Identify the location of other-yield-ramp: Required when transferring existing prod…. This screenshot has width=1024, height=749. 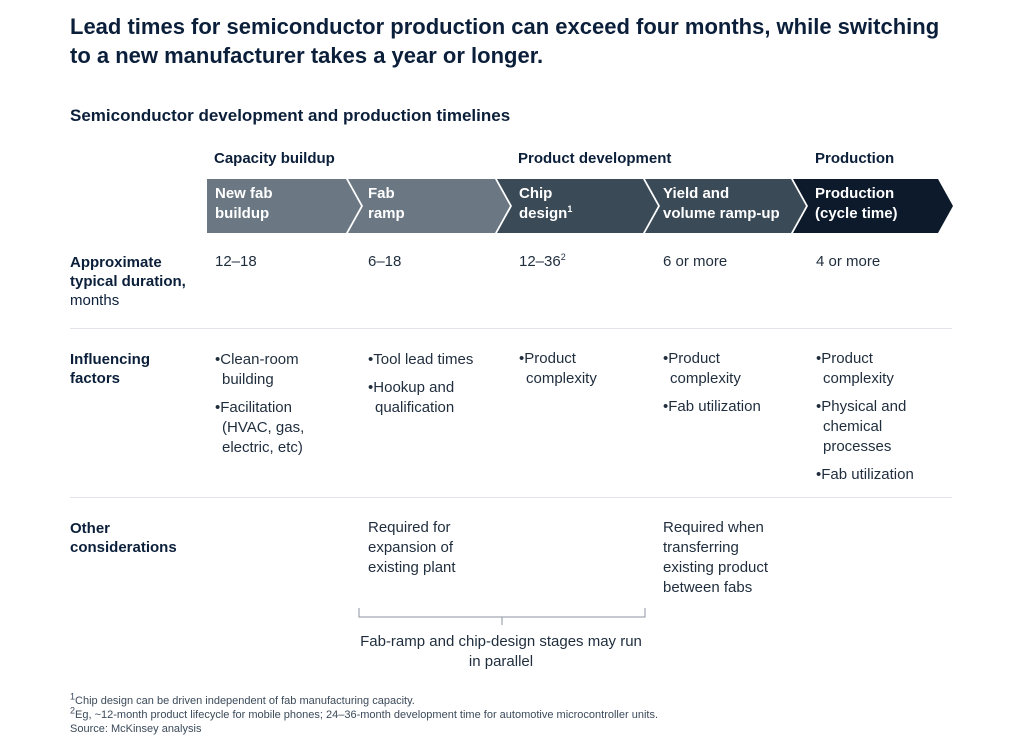
(716, 557).